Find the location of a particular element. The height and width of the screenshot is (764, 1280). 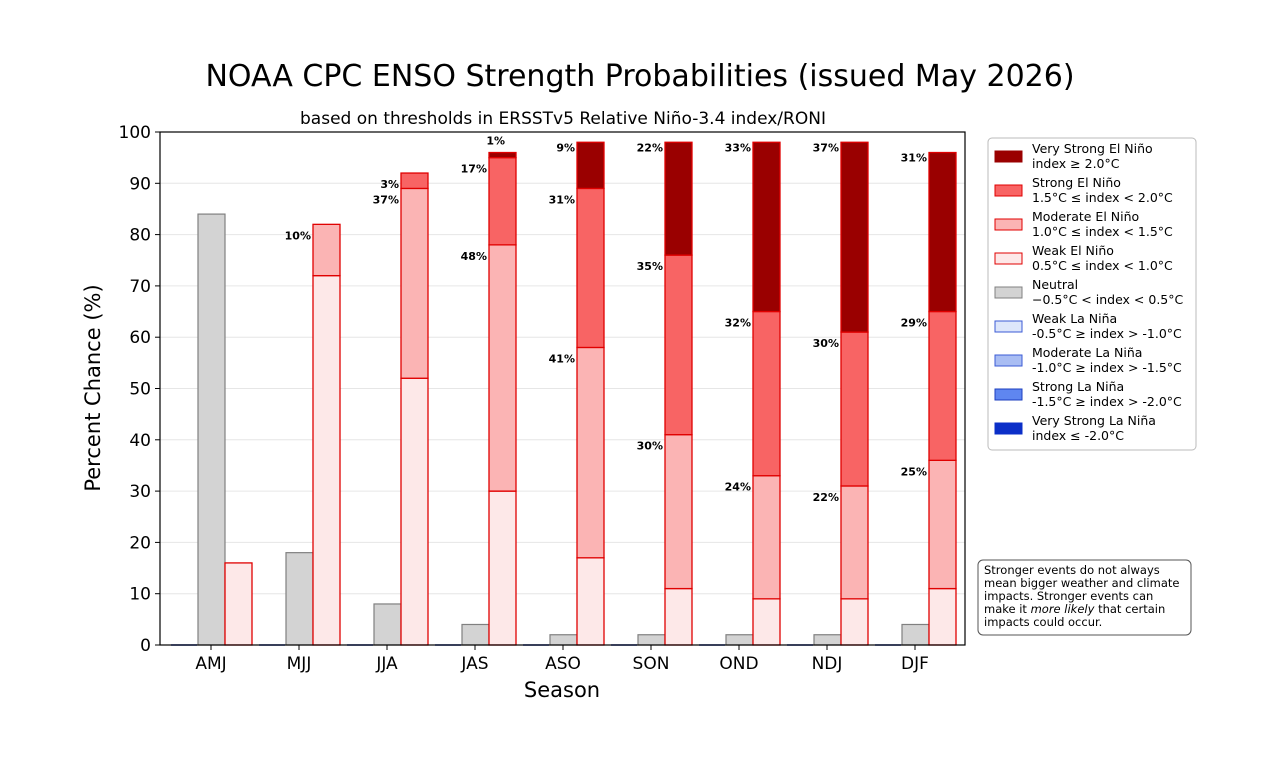

y-tick-label: 70 is located at coordinates (140, 287).